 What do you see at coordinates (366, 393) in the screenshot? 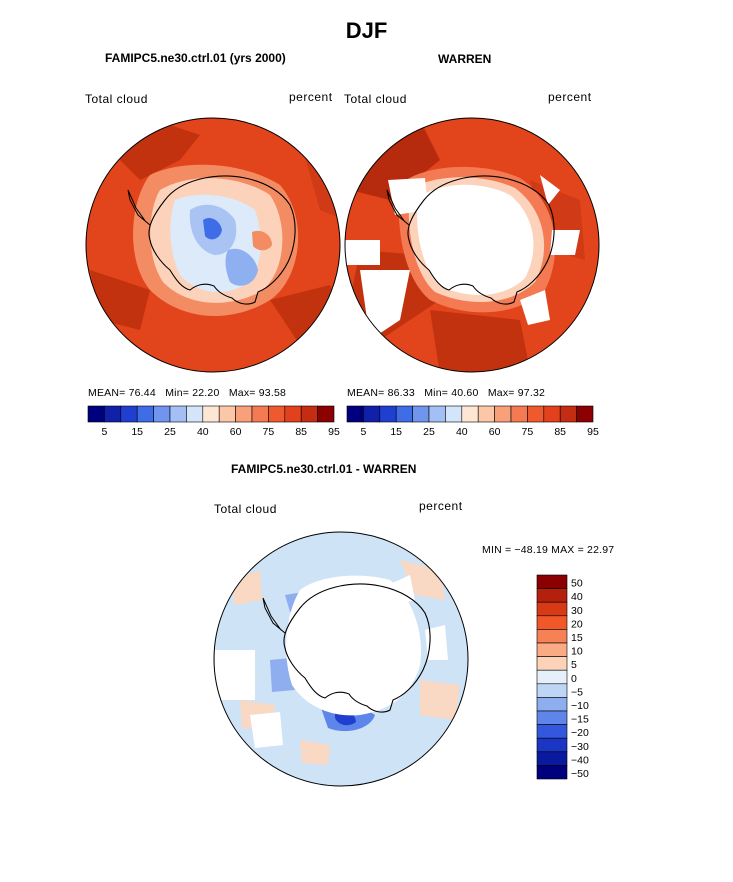
I see `stats-obs-mean-label: MEAN=` at bounding box center [366, 393].